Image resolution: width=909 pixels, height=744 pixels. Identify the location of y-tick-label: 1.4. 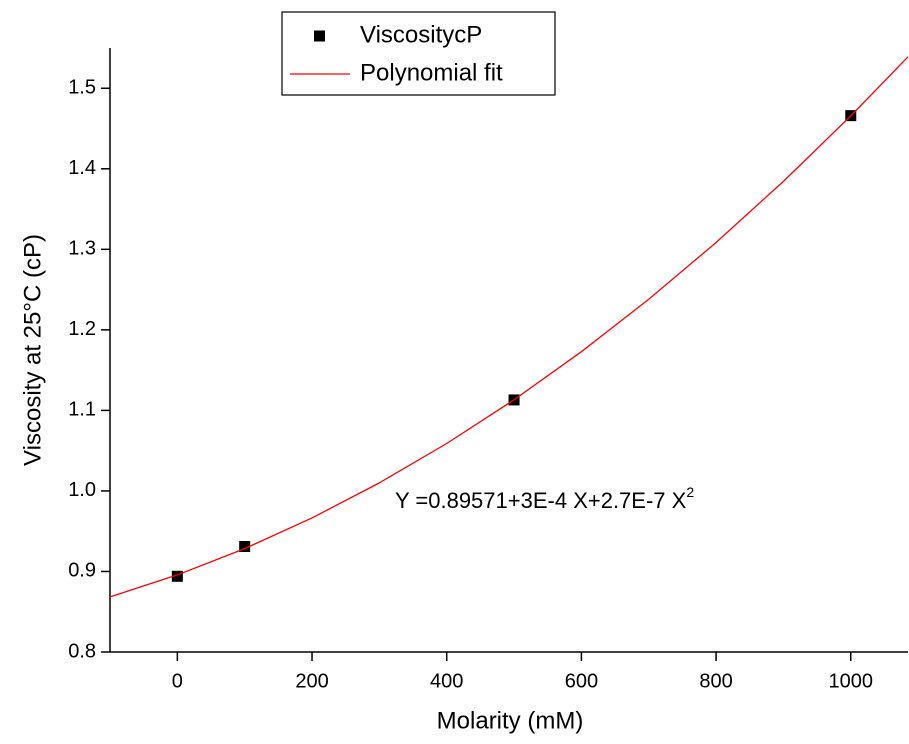
(82, 168).